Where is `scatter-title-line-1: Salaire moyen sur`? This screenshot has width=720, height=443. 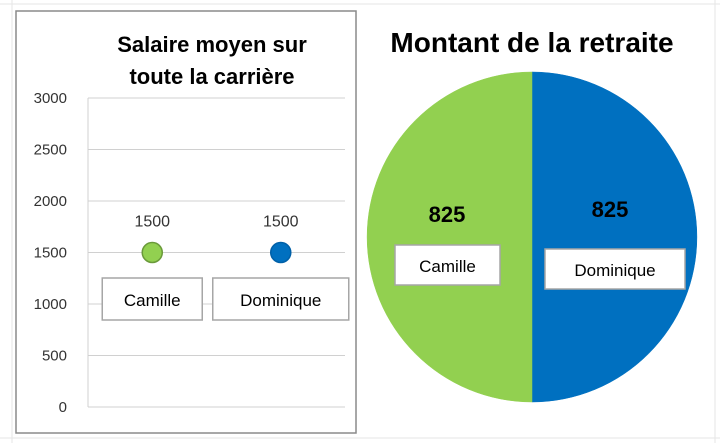
scatter-title-line-1: Salaire moyen sur is located at coordinates (212, 44).